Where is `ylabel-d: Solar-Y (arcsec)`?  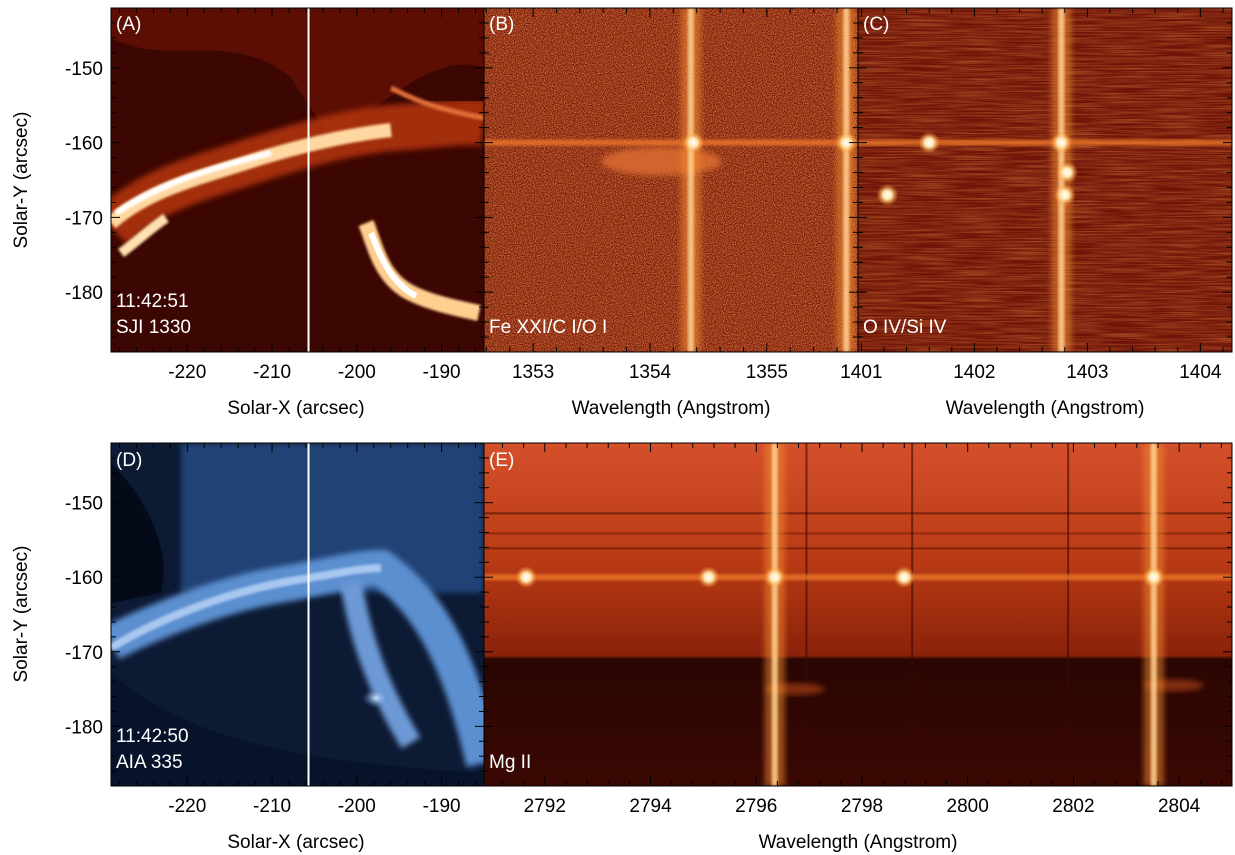
ylabel-d: Solar-Y (arcsec) is located at coordinates (21, 614).